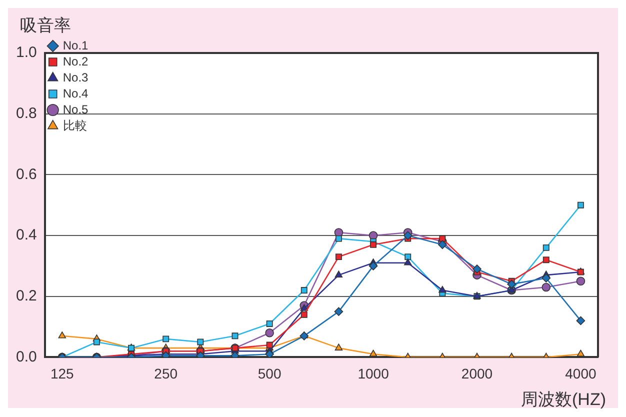 The width and height of the screenshot is (626, 417). What do you see at coordinates (75, 61) in the screenshot?
I see `legend-label: No.2` at bounding box center [75, 61].